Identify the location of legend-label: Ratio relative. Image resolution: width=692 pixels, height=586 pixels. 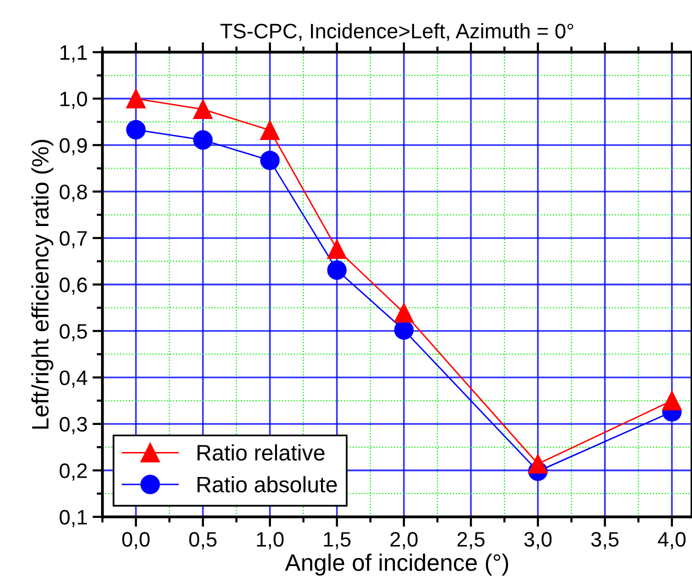
(261, 452).